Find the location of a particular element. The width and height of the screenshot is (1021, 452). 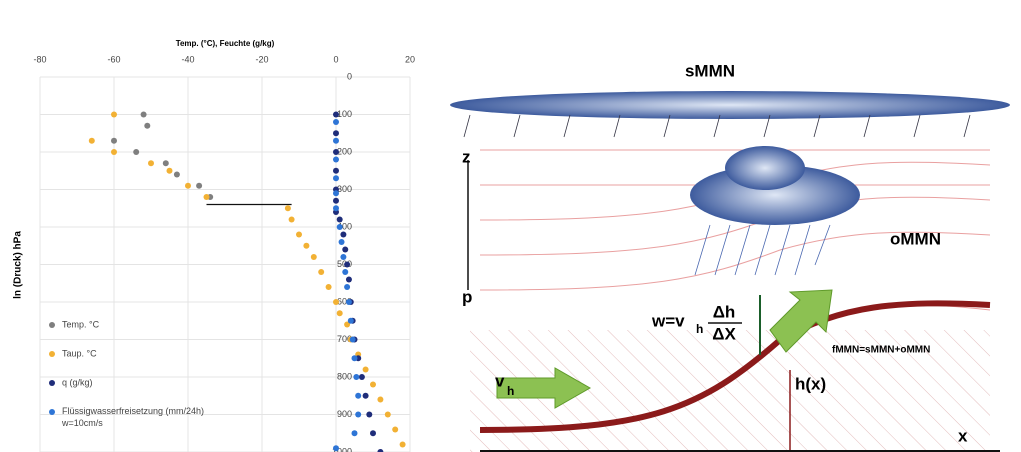

y-tick-label: 300 is located at coordinates (344, 189).